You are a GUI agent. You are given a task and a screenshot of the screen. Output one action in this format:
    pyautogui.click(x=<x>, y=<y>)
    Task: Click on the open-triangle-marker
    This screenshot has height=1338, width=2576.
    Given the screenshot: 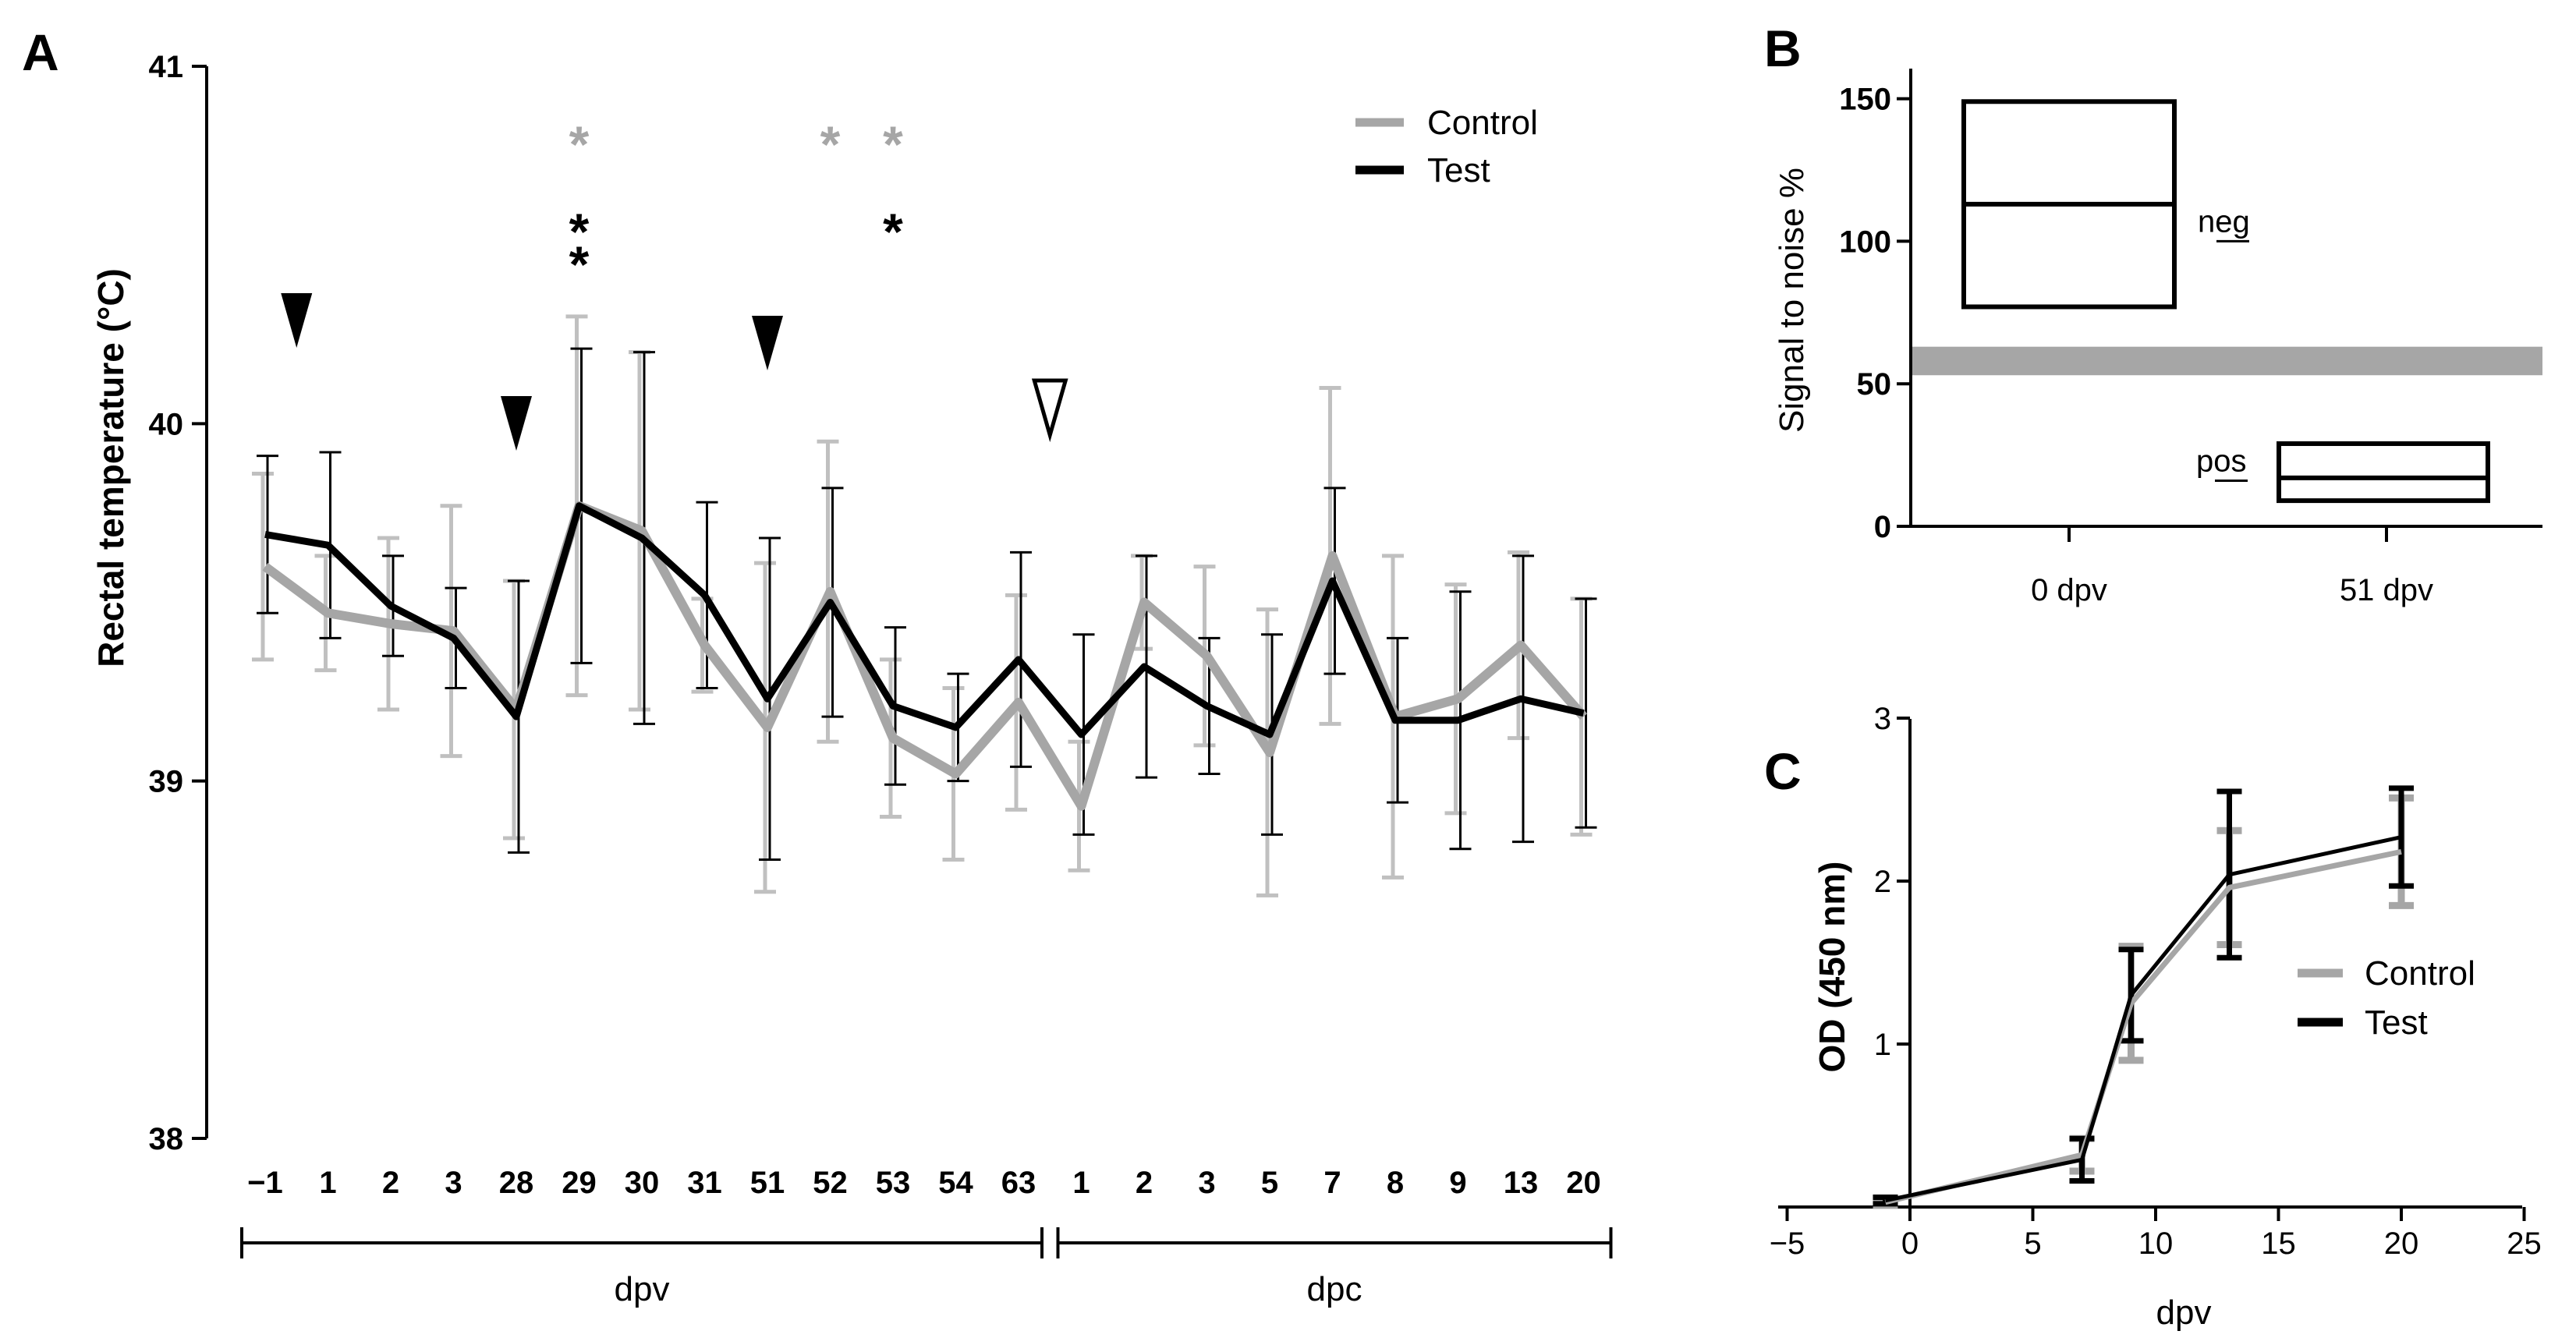 What is the action you would take?
    pyautogui.click(x=1049, y=410)
    